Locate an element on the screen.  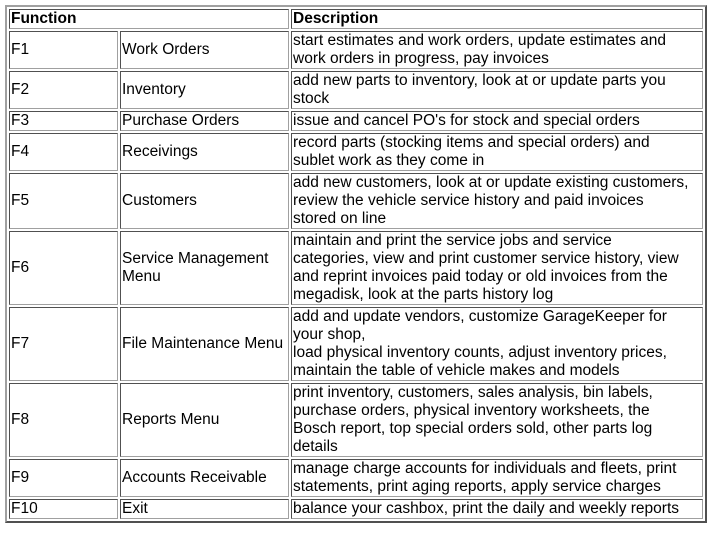
function-name: Service Management Menu is located at coordinates (204, 268).